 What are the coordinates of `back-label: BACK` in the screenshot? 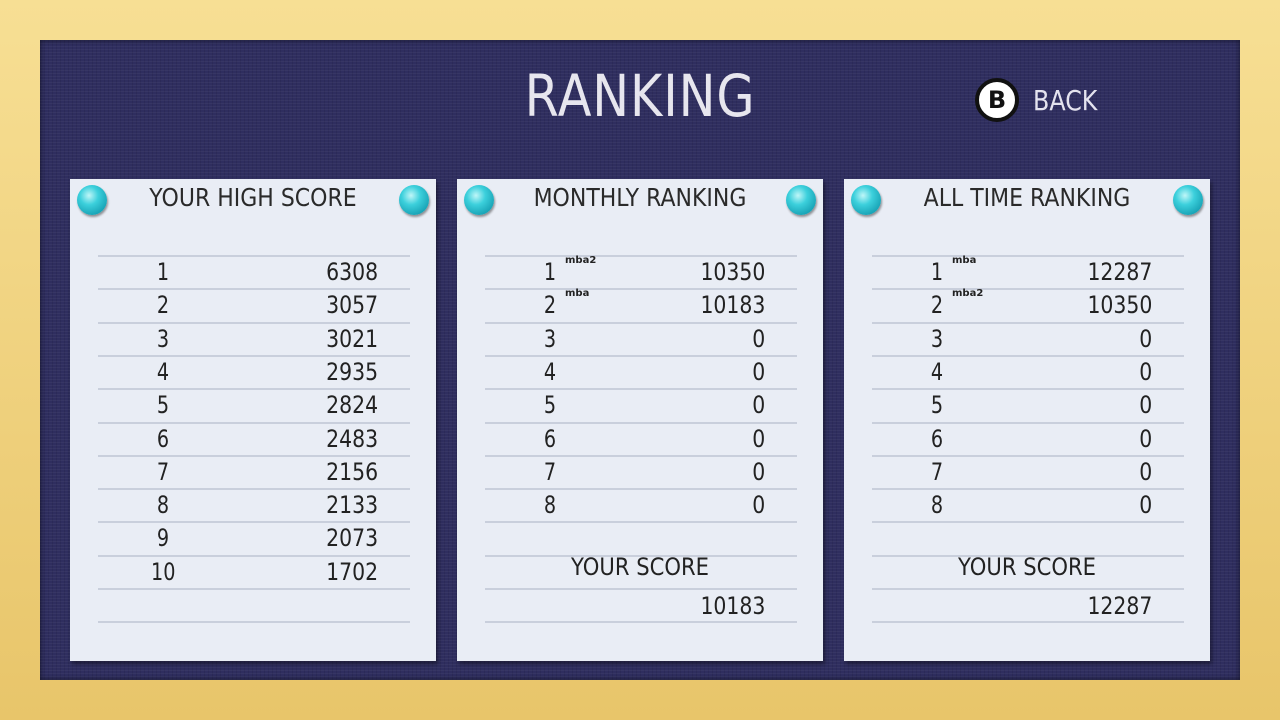 It's located at (1065, 100).